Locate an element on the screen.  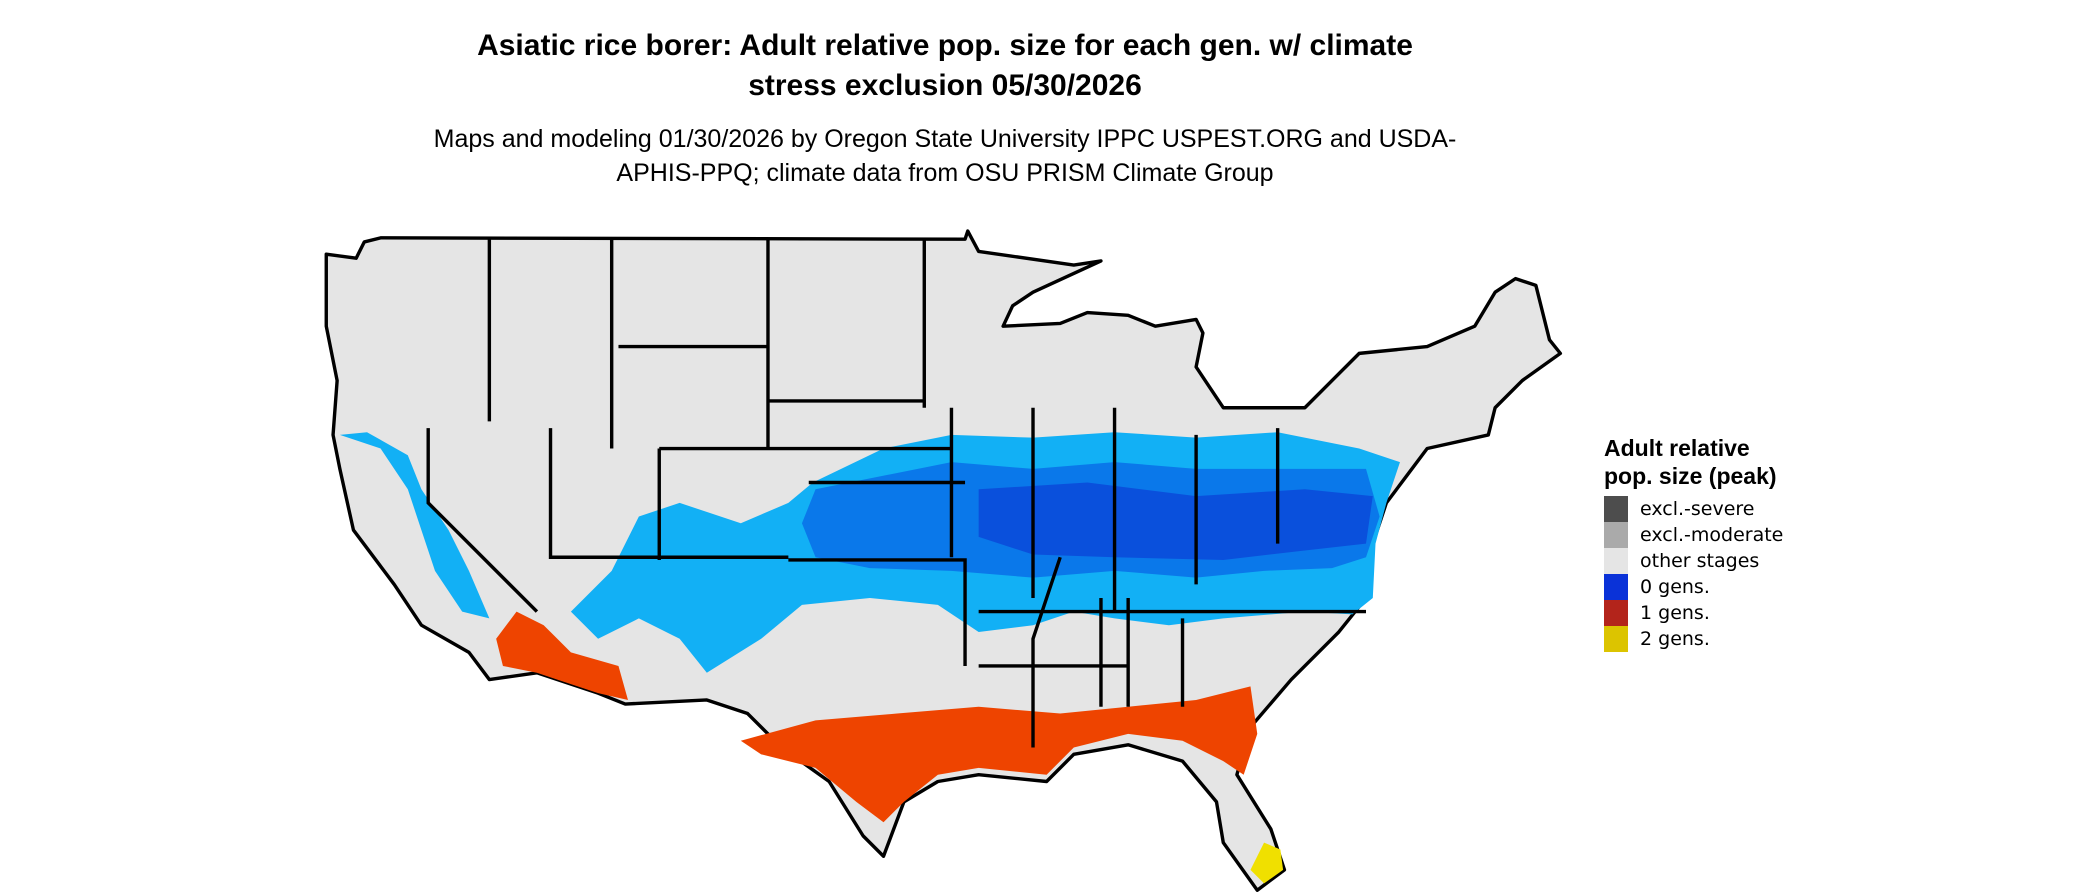
legend-title: Adult relative pop. size (peak) is located at coordinates (1690, 462).